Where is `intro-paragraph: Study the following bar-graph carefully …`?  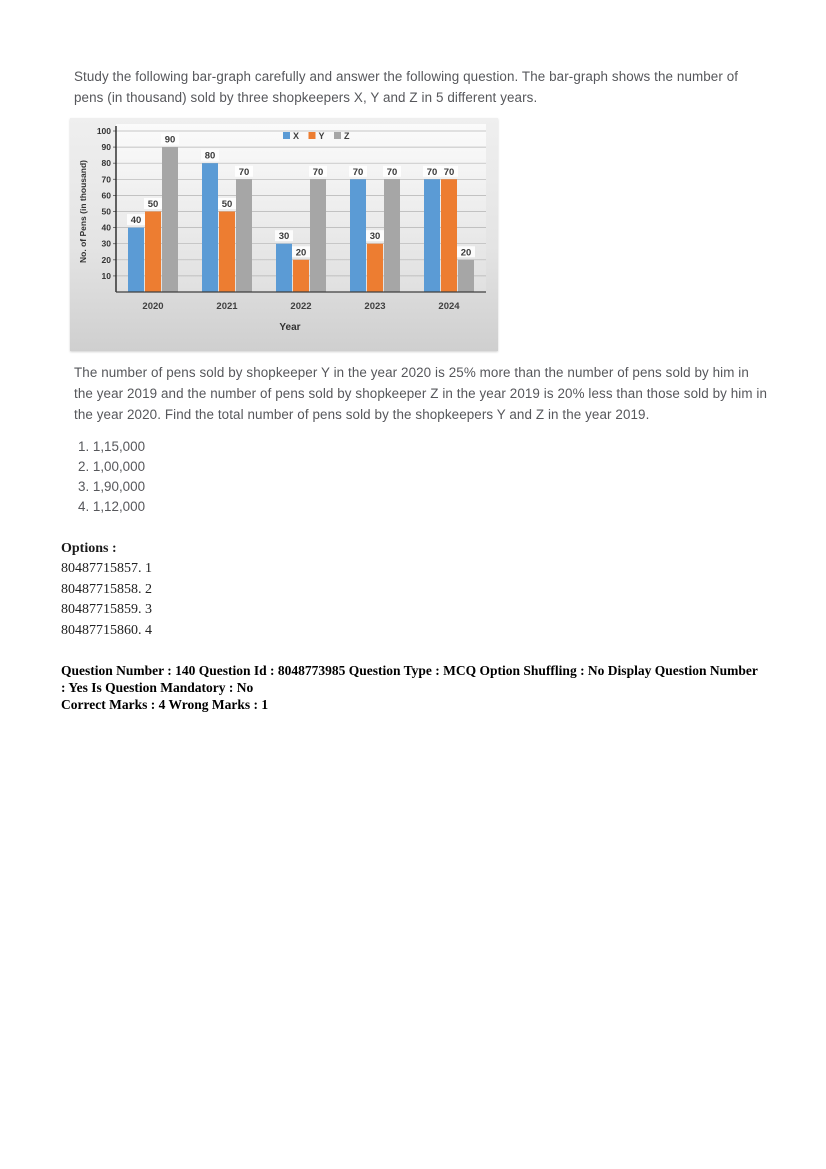
intro-paragraph: Study the following bar-graph carefully … is located at coordinates (406, 87).